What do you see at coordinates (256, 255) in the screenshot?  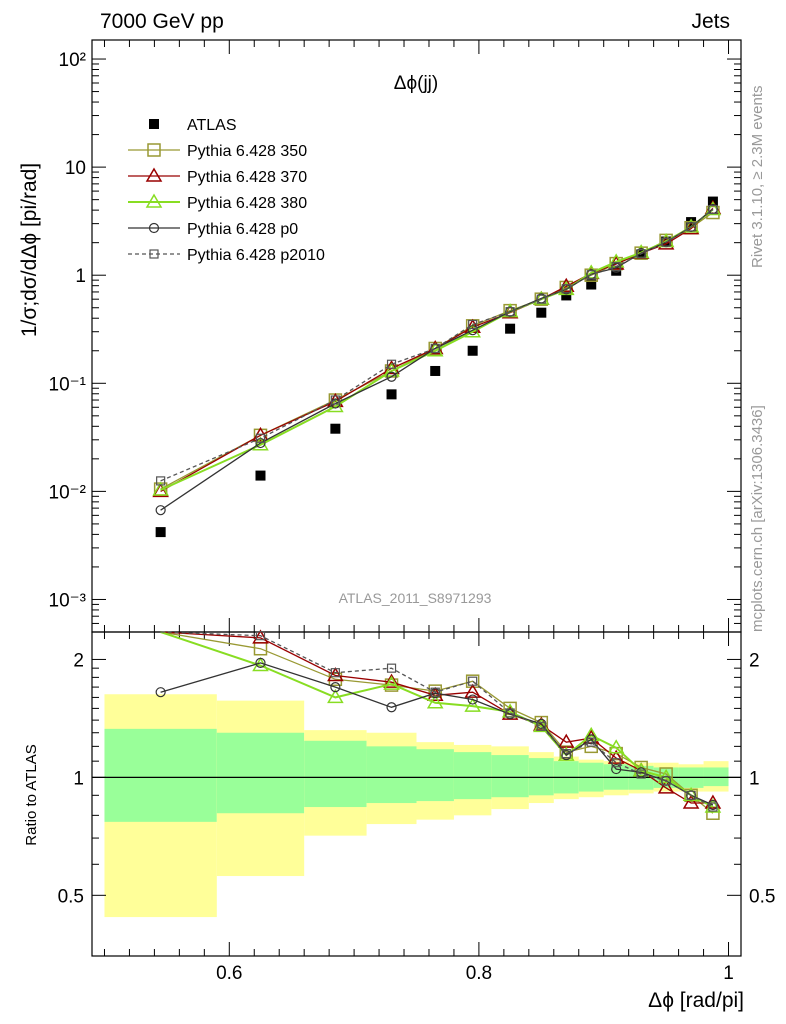 I see `legend-label-p2010: Pythia 6.428 p2010` at bounding box center [256, 255].